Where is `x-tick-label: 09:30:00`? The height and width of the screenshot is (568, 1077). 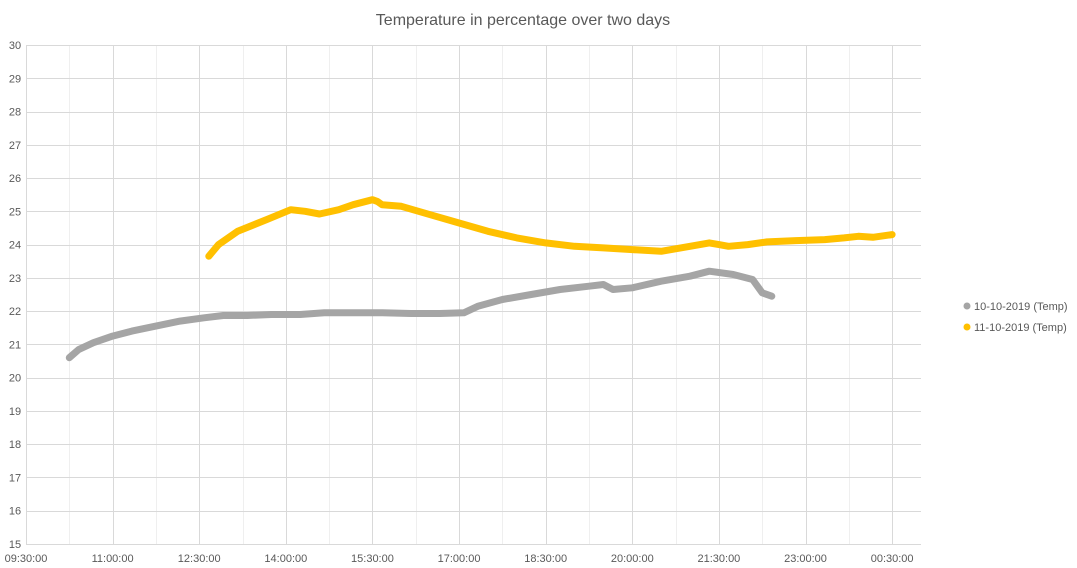
x-tick-label: 09:30:00 is located at coordinates (26, 559).